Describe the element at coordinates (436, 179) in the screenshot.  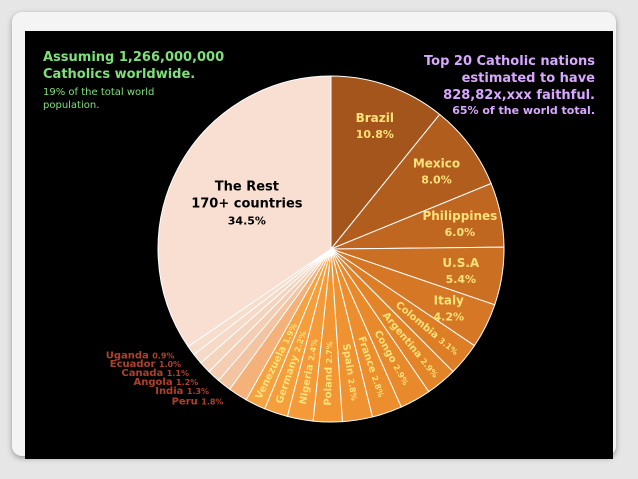
I see `value-mexico: 8.0%` at that location.